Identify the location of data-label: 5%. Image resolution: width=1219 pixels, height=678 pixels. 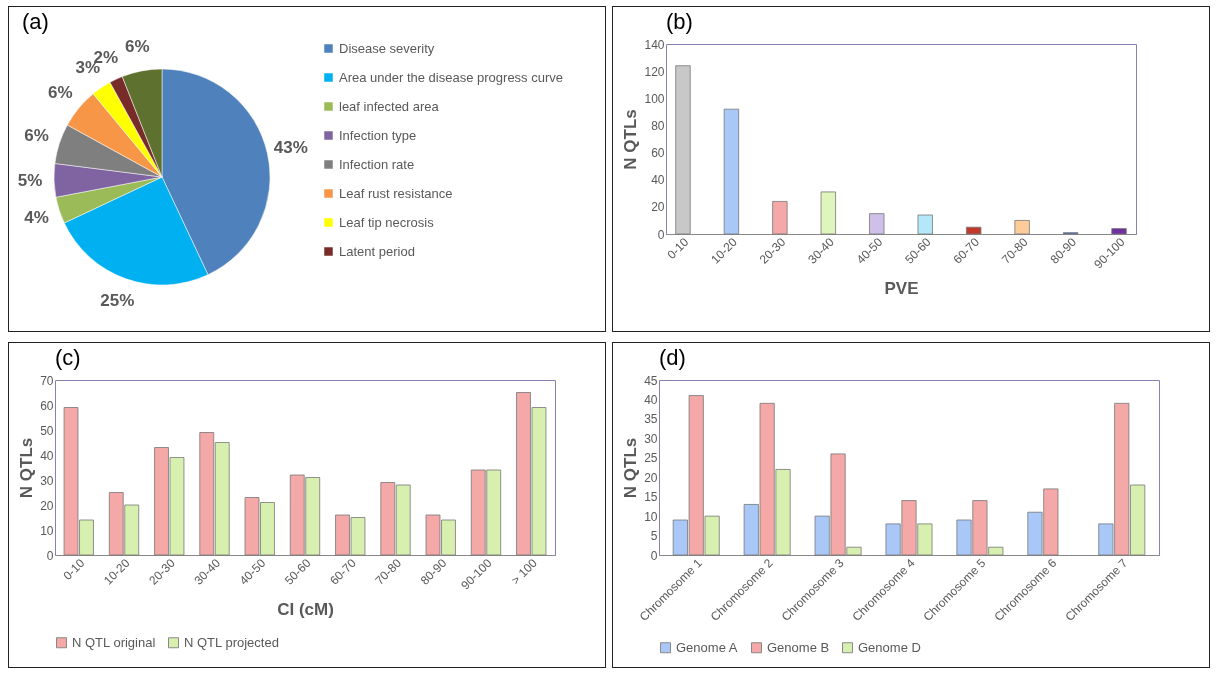
(30, 181).